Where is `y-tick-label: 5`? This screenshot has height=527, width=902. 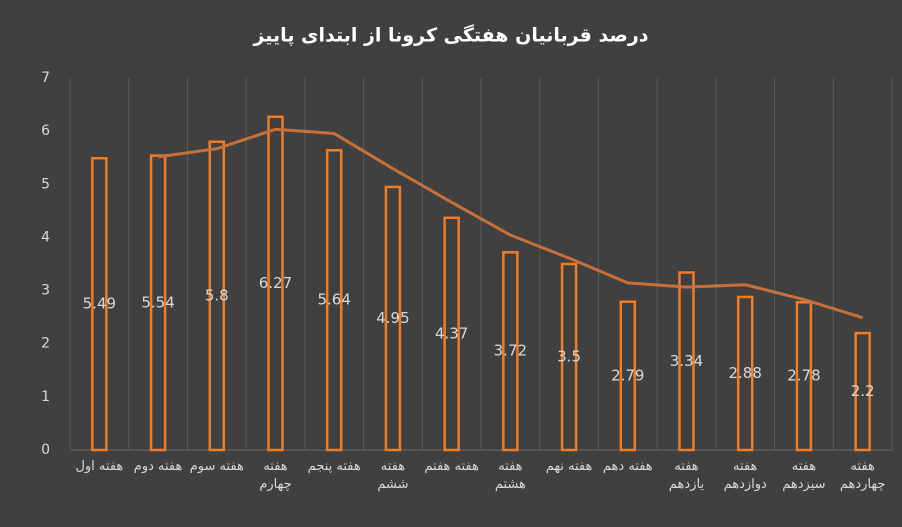
y-tick-label: 5 is located at coordinates (45, 184).